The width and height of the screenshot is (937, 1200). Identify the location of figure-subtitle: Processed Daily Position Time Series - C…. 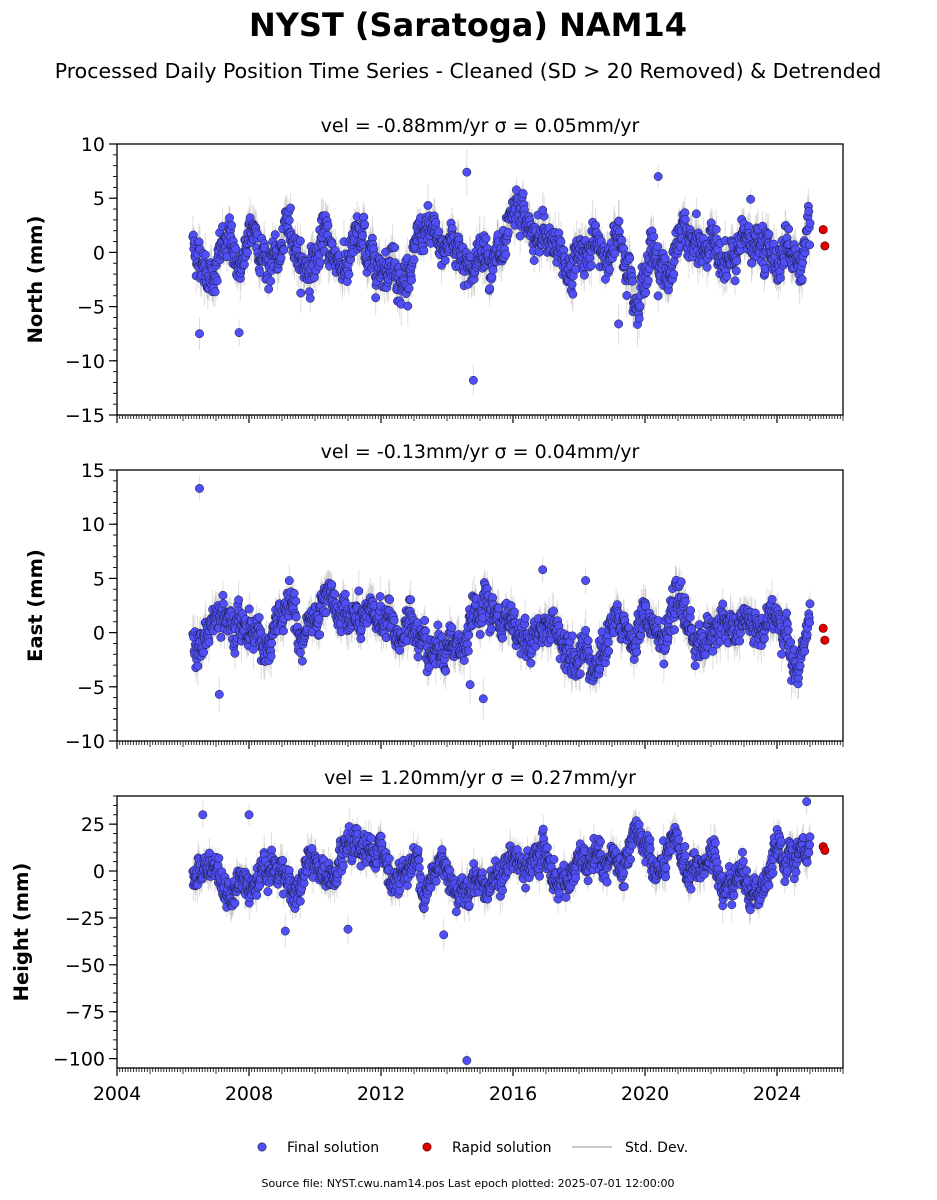
(468, 71).